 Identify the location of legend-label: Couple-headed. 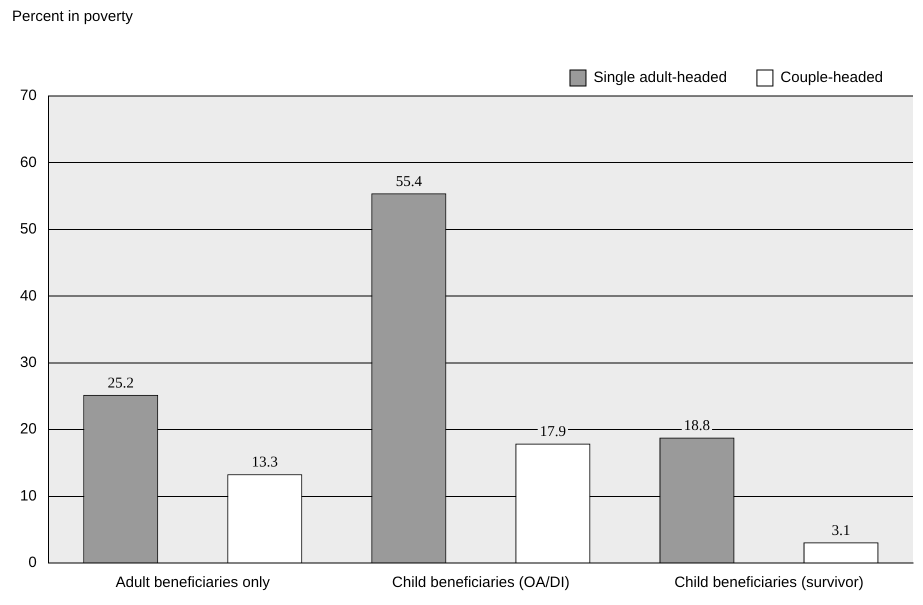
(832, 77).